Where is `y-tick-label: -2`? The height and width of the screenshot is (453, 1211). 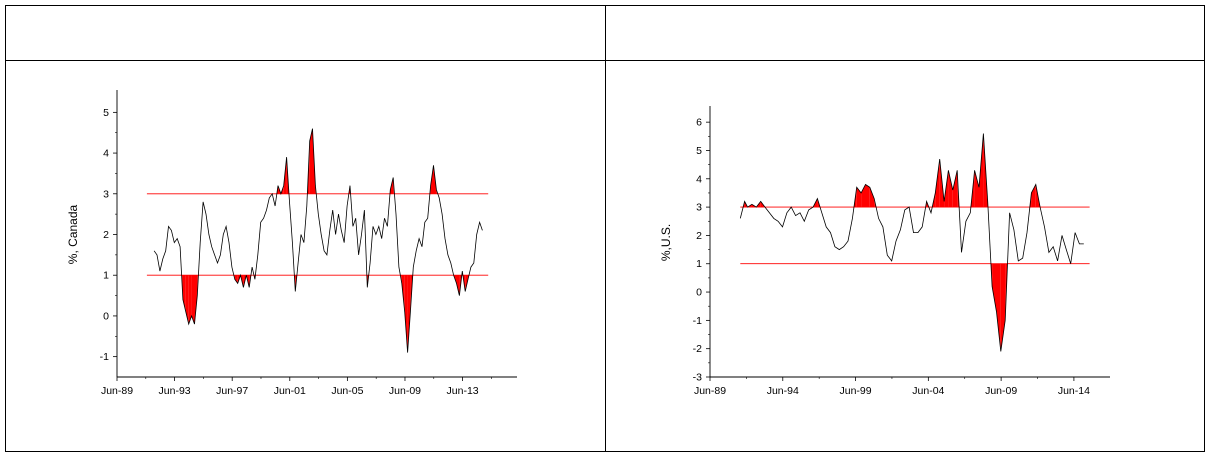
y-tick-label: -2 is located at coordinates (697, 349).